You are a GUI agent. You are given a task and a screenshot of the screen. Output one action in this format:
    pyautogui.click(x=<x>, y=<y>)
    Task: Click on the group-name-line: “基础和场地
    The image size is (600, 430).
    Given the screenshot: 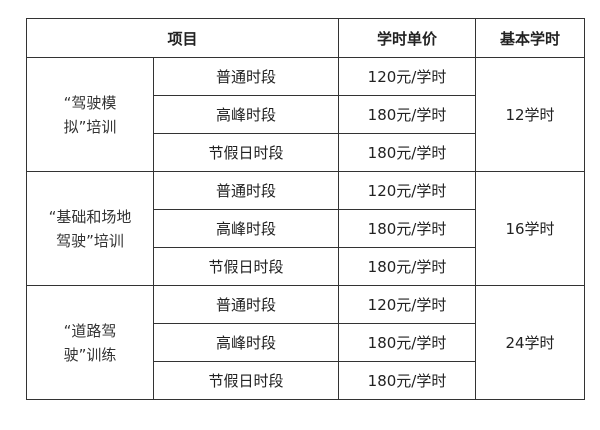 What is the action you would take?
    pyautogui.click(x=90, y=216)
    